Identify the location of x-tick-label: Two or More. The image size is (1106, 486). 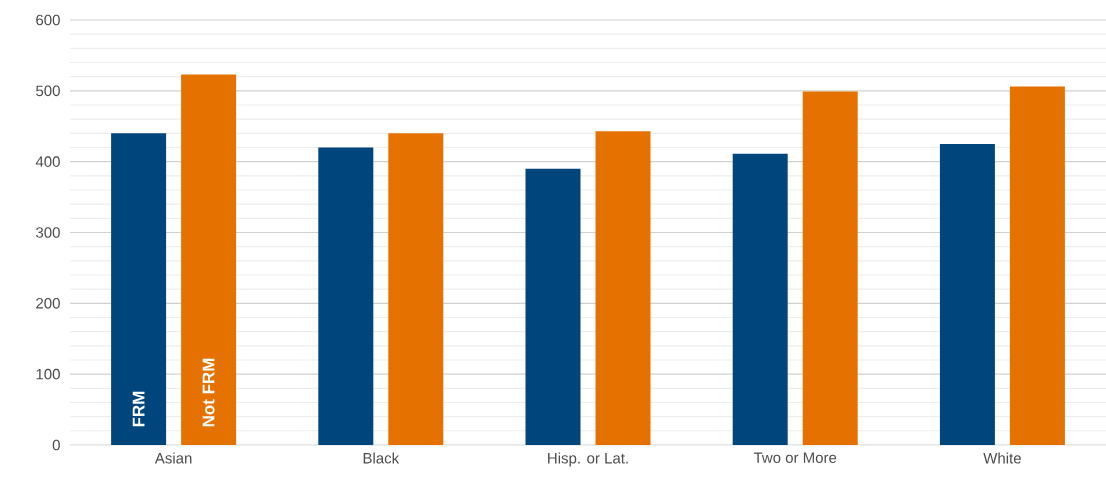
(795, 457).